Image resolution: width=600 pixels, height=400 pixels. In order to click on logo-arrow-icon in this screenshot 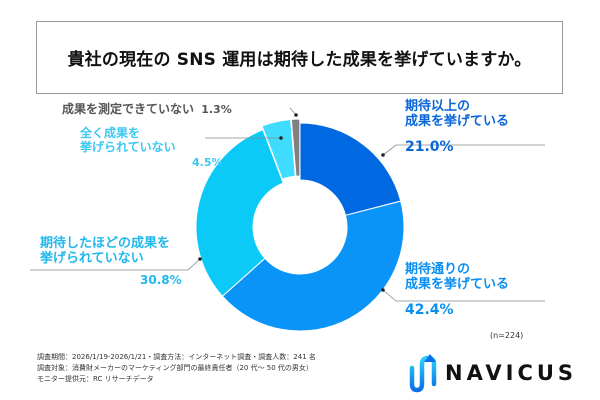, I will do `click(423, 373)`.